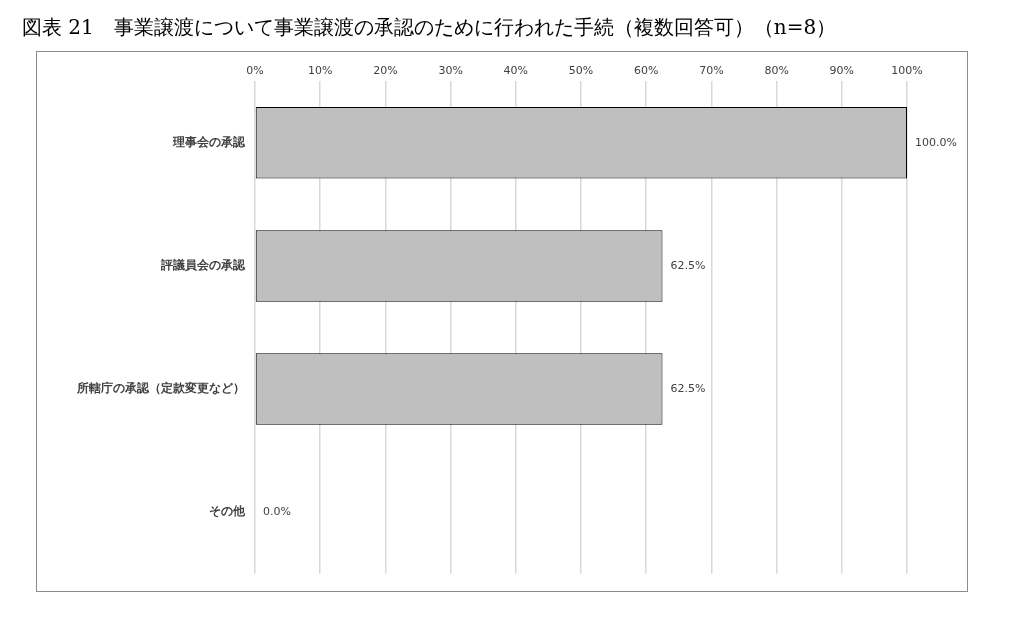  What do you see at coordinates (320, 71) in the screenshot?
I see `x-tick-label: 10%` at bounding box center [320, 71].